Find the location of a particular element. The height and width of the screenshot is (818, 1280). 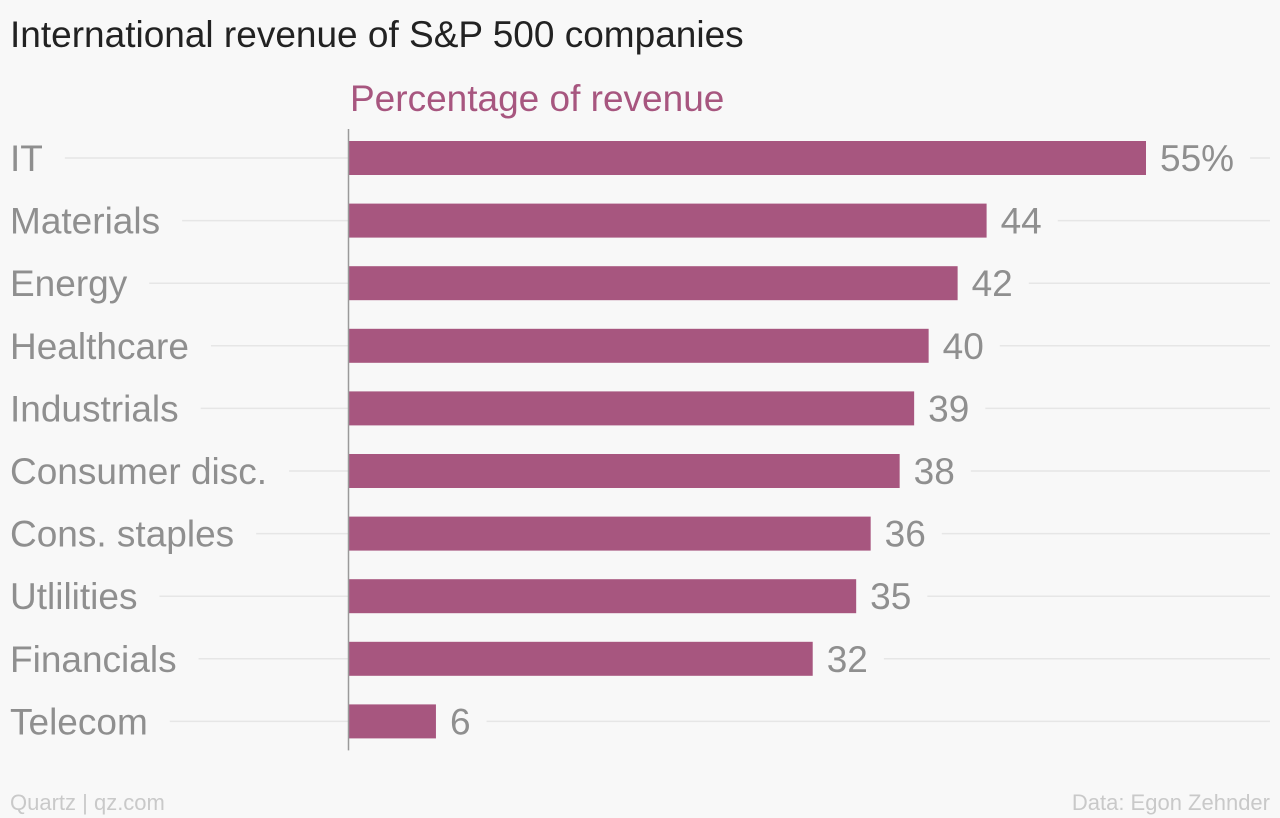

category-label: Utlilities is located at coordinates (73, 596).